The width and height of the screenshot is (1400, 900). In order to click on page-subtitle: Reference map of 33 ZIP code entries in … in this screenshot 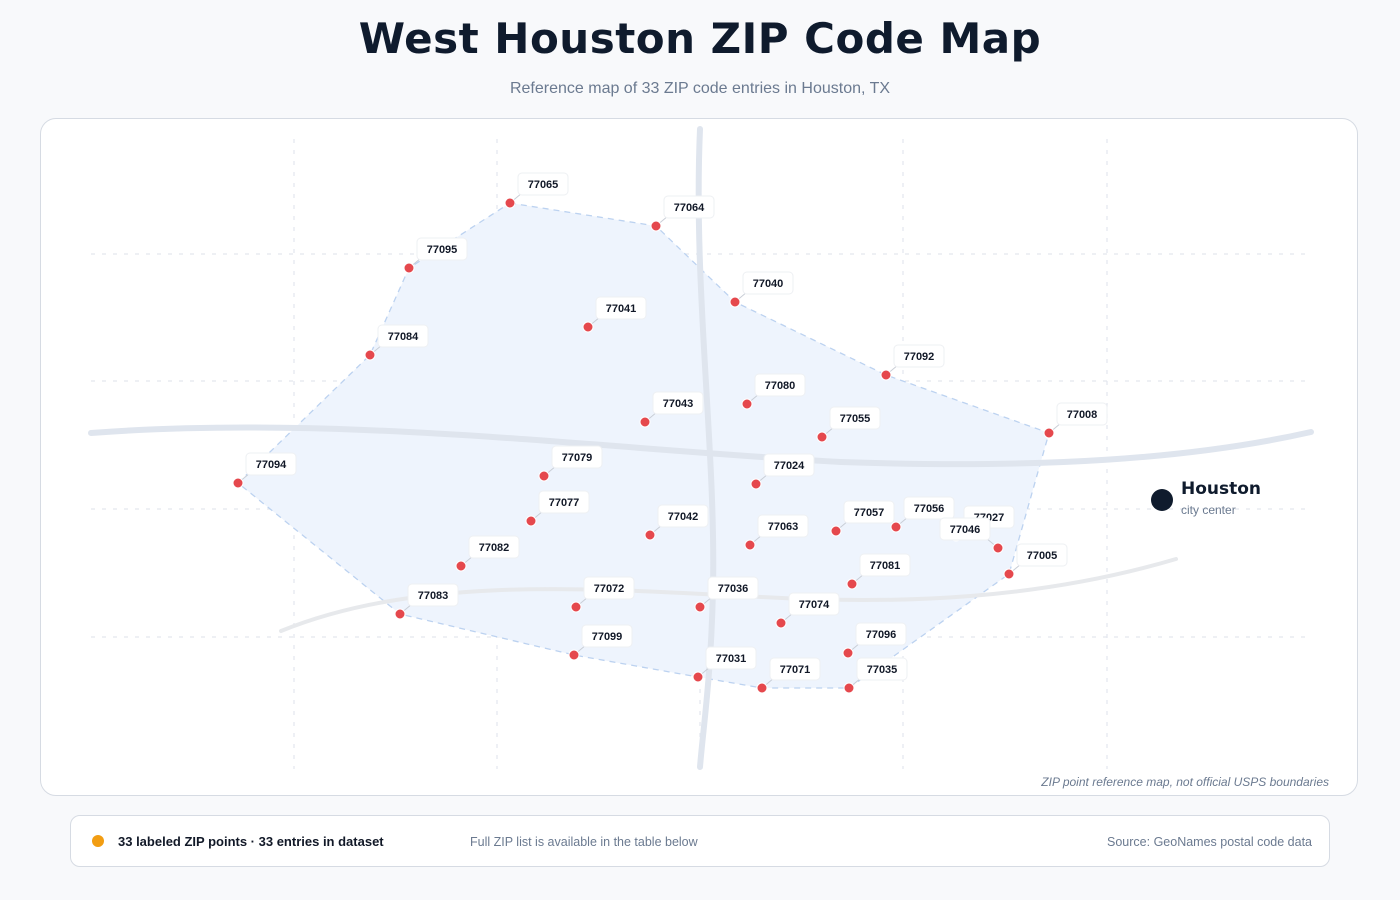, I will do `click(700, 88)`.